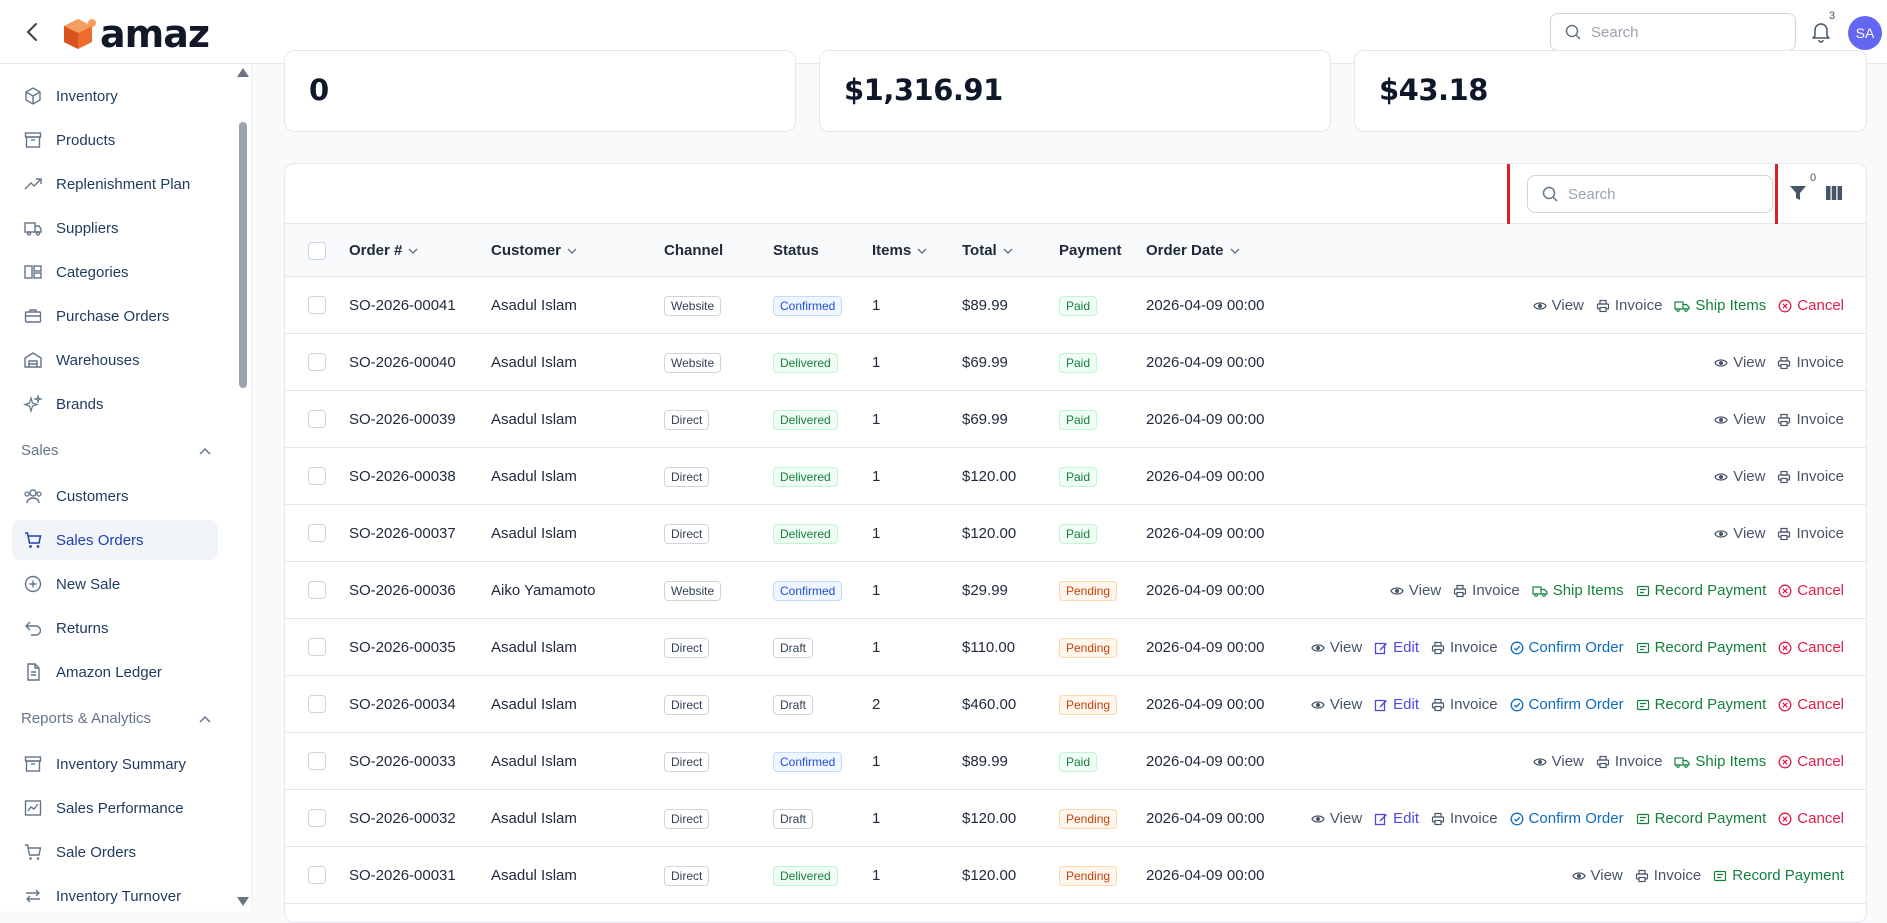 The height and width of the screenshot is (923, 1887). Describe the element at coordinates (243, 901) in the screenshot. I see `sidebar-scroll-down` at that location.